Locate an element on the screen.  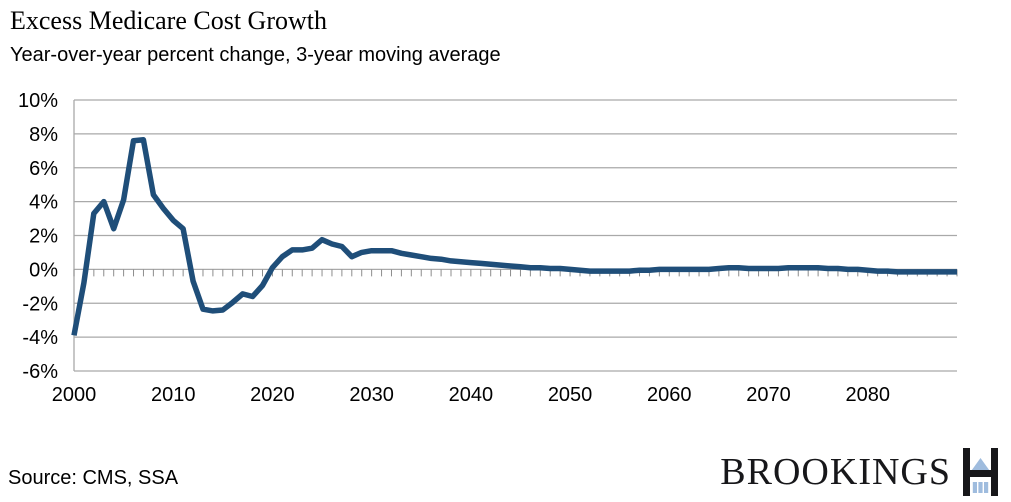
source-note: Source: CMS, SSA is located at coordinates (93, 478).